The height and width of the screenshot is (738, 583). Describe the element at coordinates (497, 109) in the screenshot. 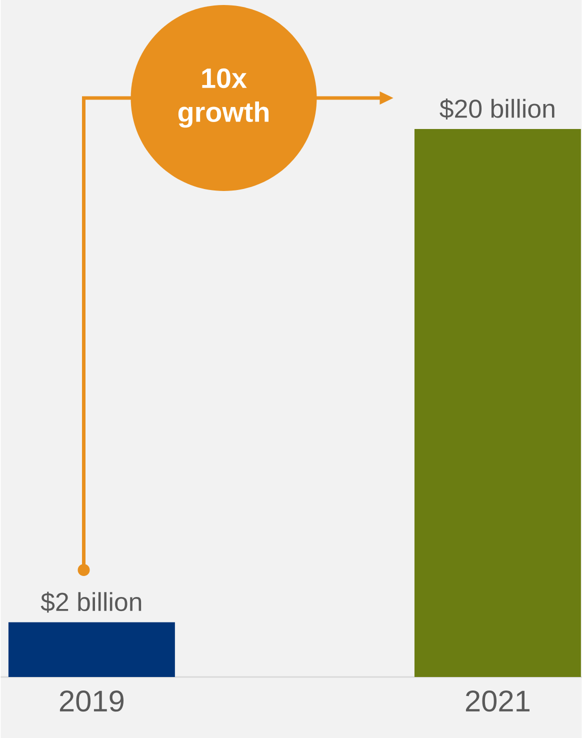

I see `data-label: $20 billion` at that location.